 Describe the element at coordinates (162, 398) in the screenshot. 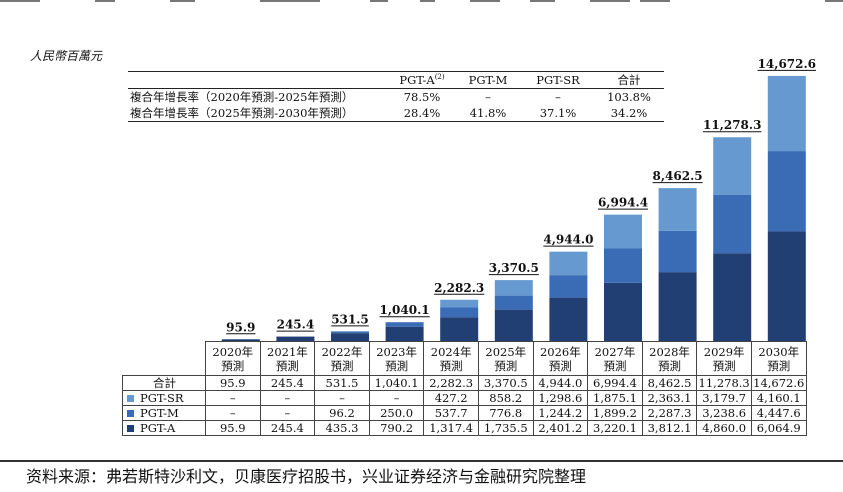

I see `row-label-text: PGT-SR` at that location.